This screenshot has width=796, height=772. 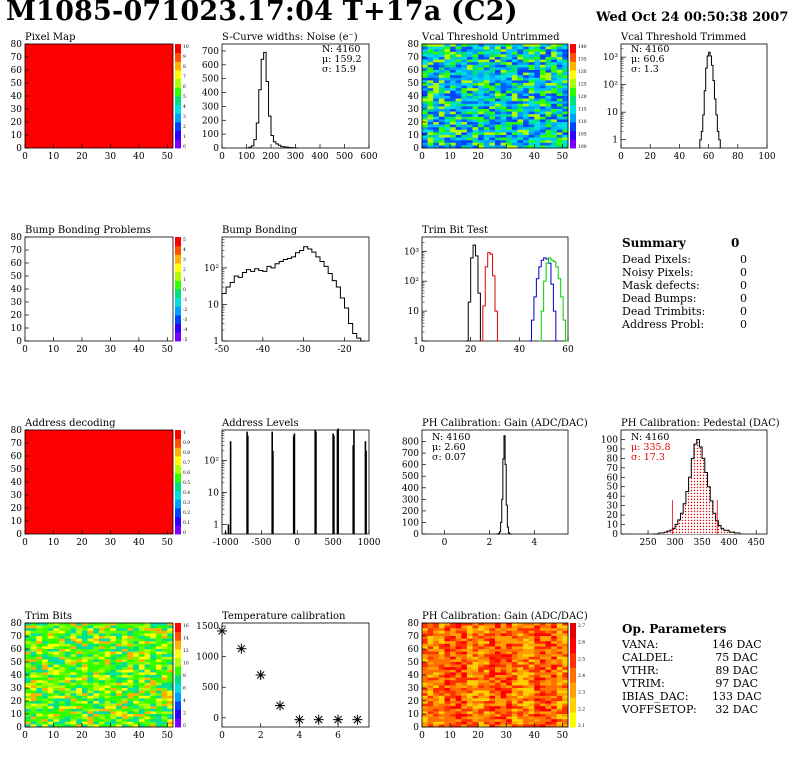 I want to click on histogram-fill, so click(x=696, y=486).